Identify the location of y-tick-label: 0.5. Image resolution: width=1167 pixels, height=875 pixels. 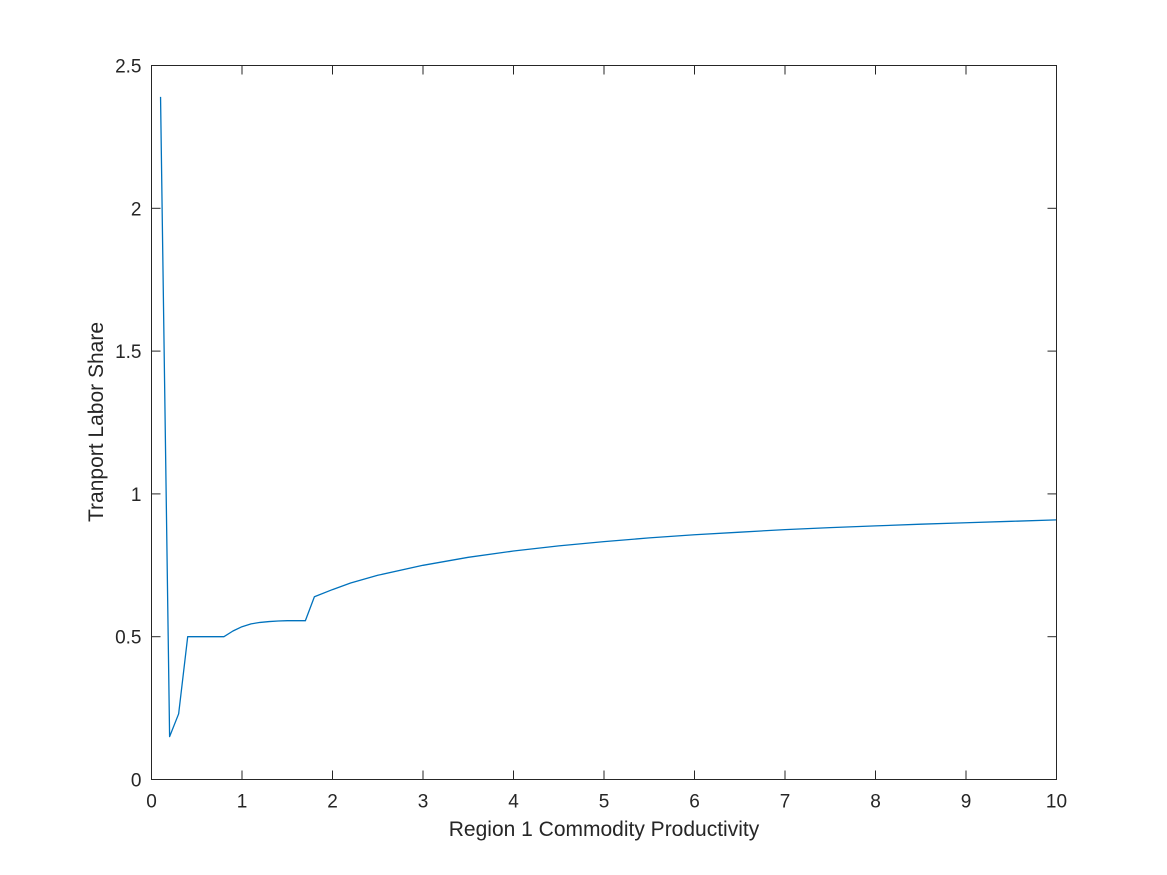
(128, 638).